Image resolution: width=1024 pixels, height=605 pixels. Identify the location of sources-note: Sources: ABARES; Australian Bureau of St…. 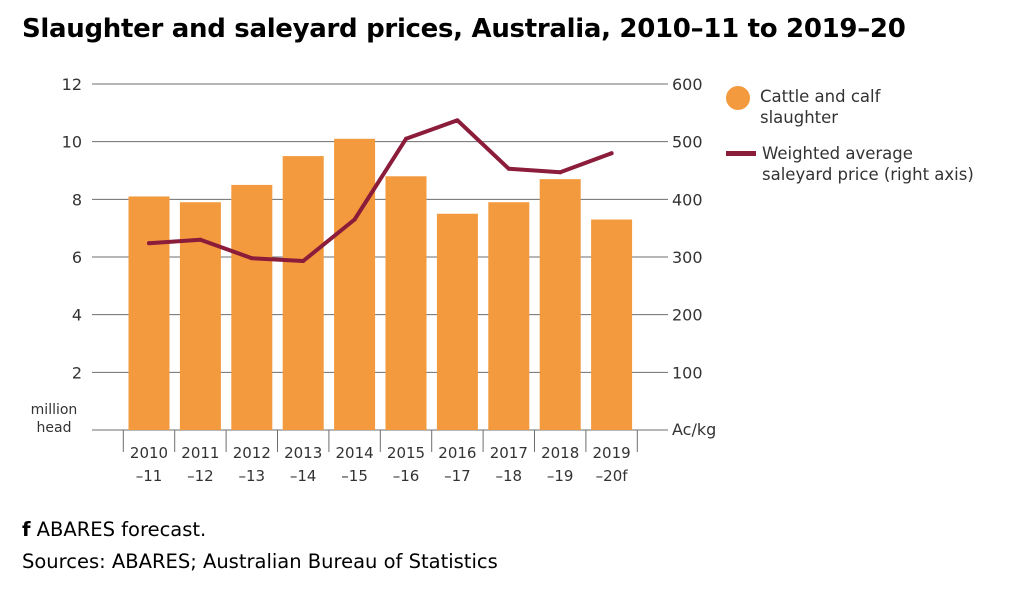
(260, 561).